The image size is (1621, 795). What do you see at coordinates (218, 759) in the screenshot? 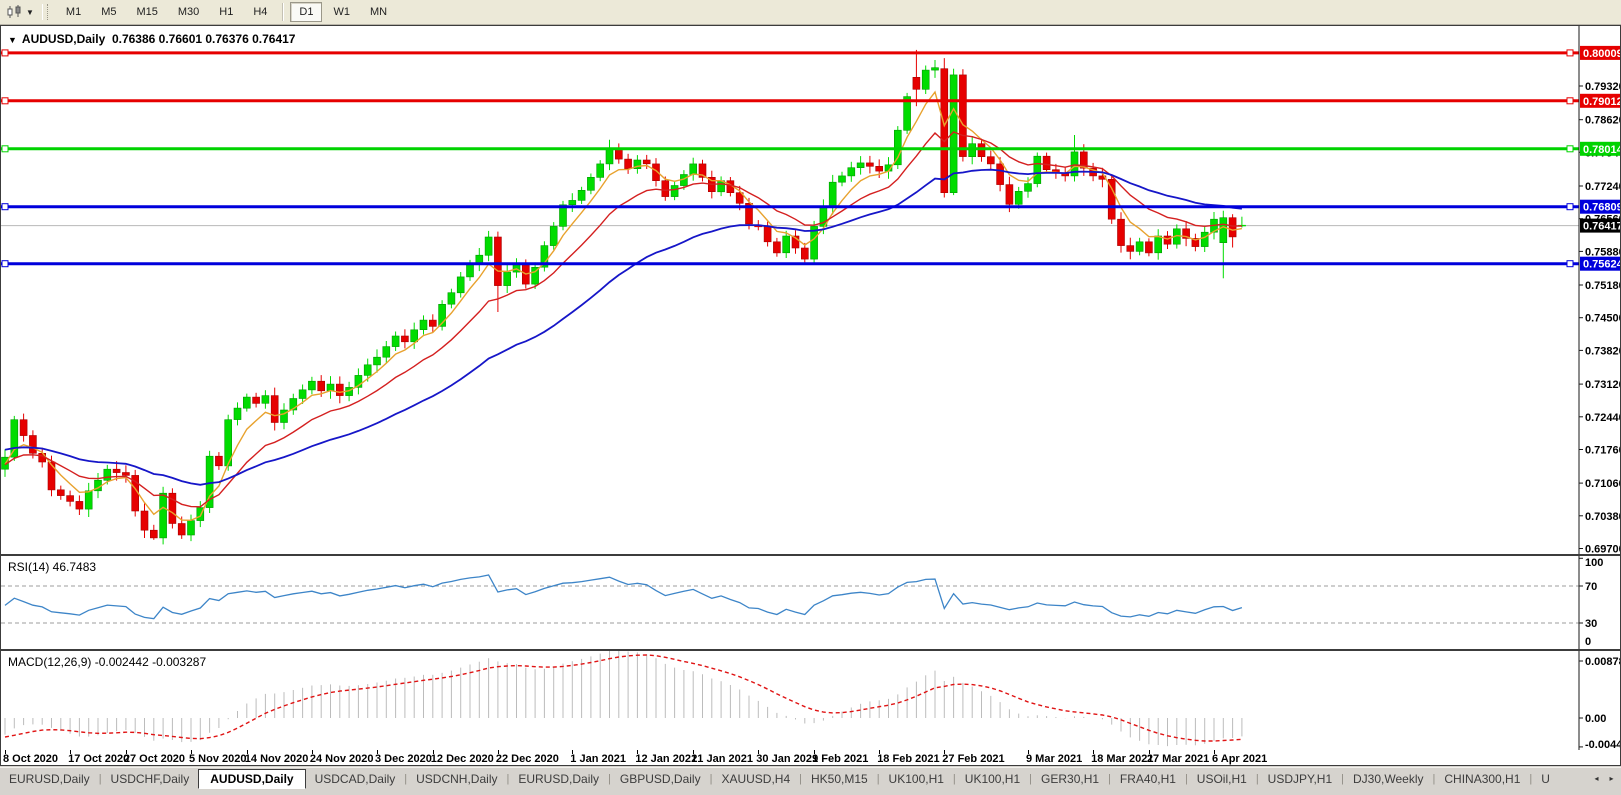
I see `date-label: 5 Nov 2020` at bounding box center [218, 759].